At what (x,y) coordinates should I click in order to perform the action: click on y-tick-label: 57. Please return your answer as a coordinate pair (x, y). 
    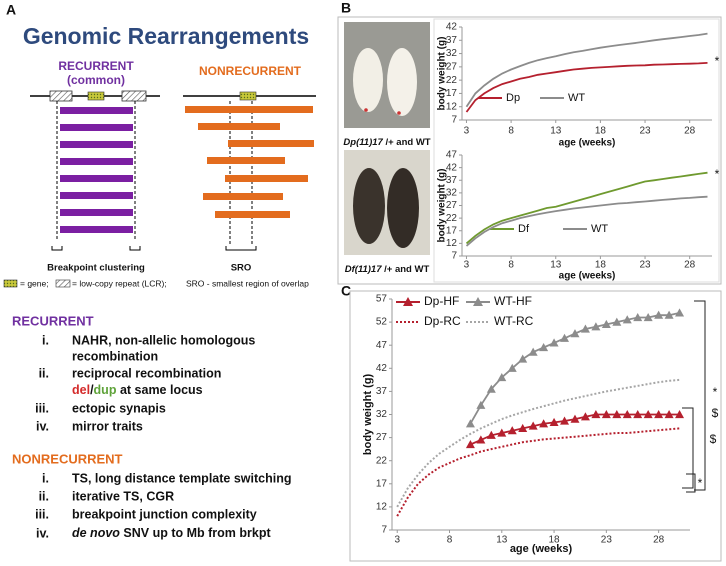
    Looking at the image, I should click on (382, 299).